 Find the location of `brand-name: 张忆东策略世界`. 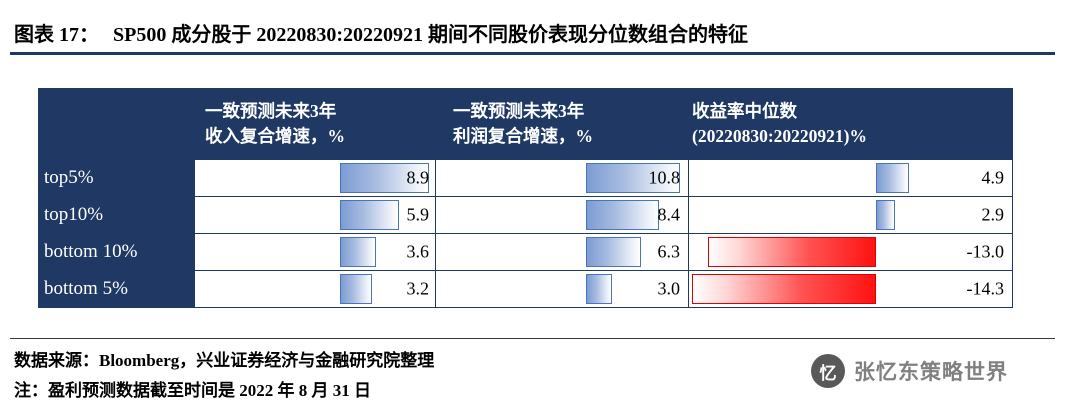

brand-name: 张忆东策略世界 is located at coordinates (931, 372).